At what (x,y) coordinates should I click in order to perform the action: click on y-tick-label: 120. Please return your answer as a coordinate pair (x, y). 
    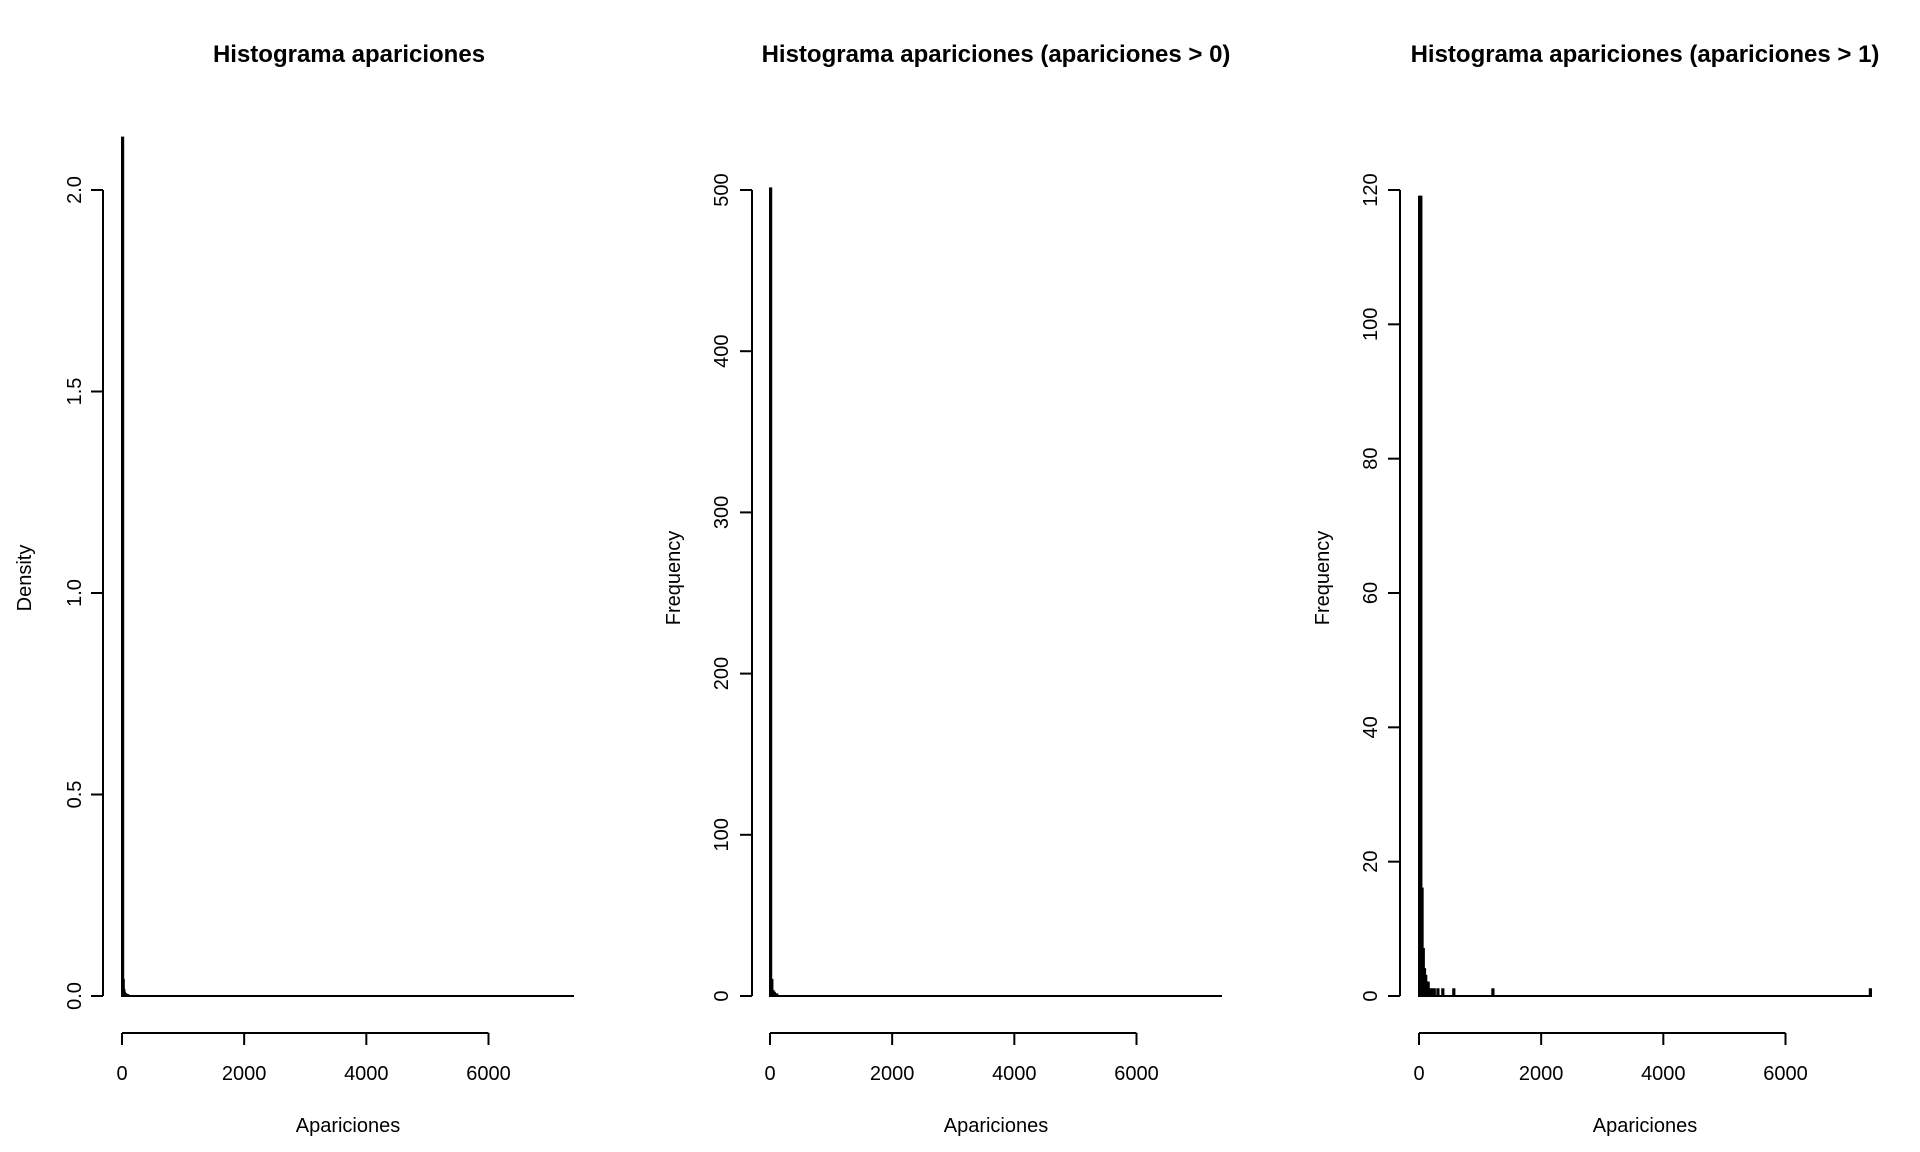
    Looking at the image, I should click on (1371, 189).